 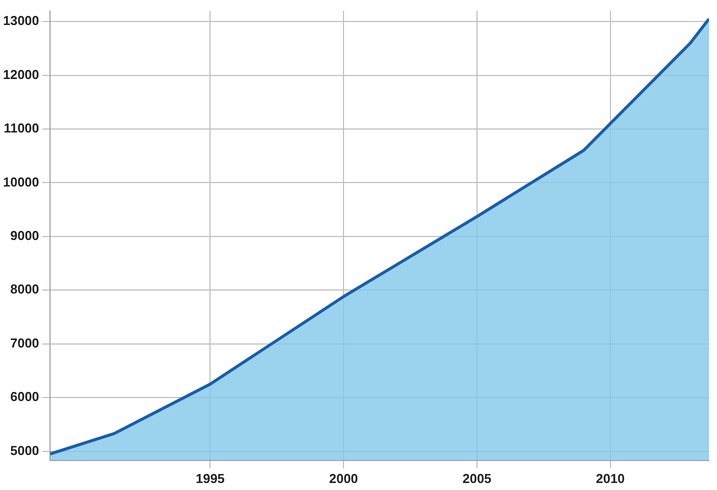 What do you see at coordinates (21, 20) in the screenshot?
I see `y-tick-label: 13000` at bounding box center [21, 20].